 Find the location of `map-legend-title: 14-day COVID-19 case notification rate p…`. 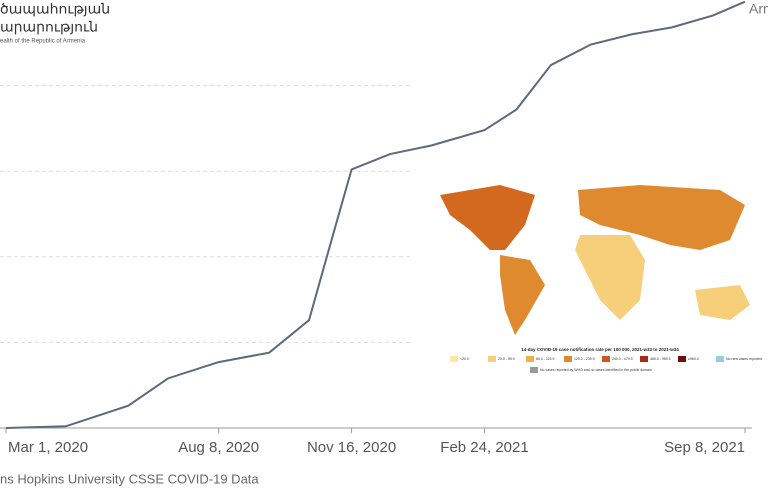

map-legend-title: 14-day COVID-19 case notification rate p… is located at coordinates (600, 349).